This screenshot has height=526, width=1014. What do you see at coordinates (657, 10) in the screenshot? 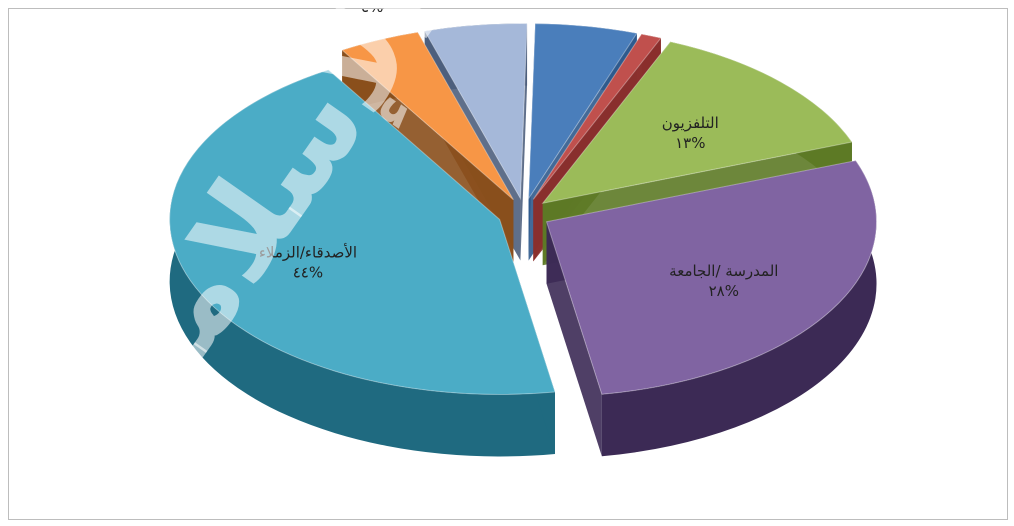
I see `slice-value-1: ١%` at bounding box center [657, 10].